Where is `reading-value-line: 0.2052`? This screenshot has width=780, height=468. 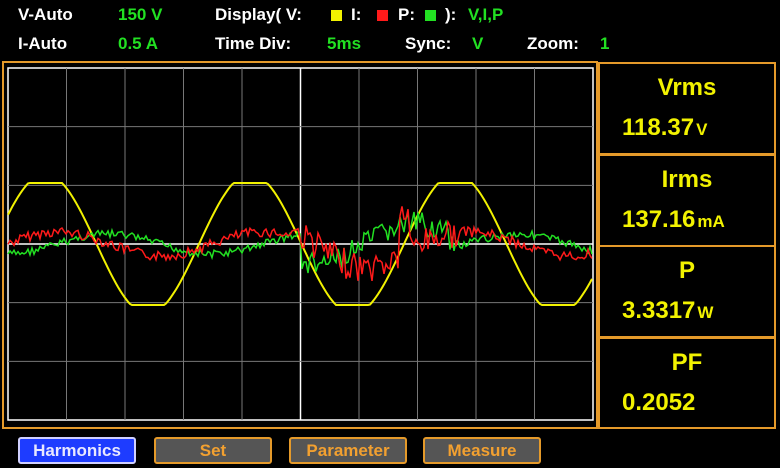 reading-value-line: 0.2052 is located at coordinates (658, 403).